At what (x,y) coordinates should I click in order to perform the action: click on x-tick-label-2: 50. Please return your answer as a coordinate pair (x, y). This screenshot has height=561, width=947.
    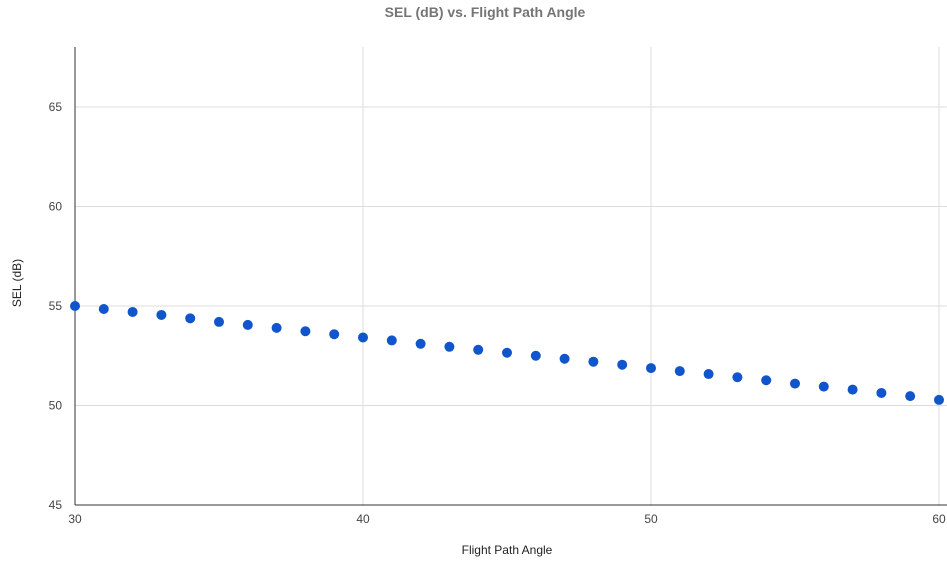
    Looking at the image, I should click on (651, 519).